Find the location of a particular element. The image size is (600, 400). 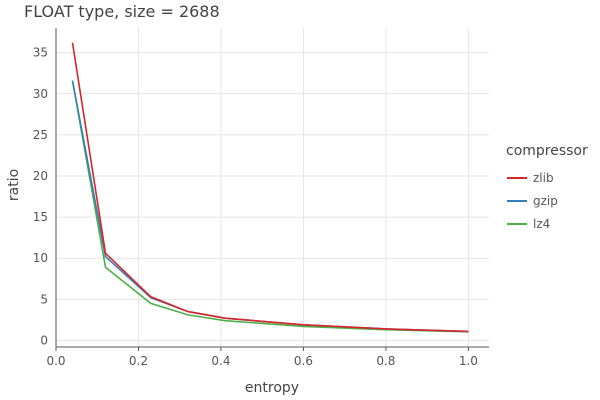

chart-title: FLOAT type, size = 2688 is located at coordinates (122, 11).